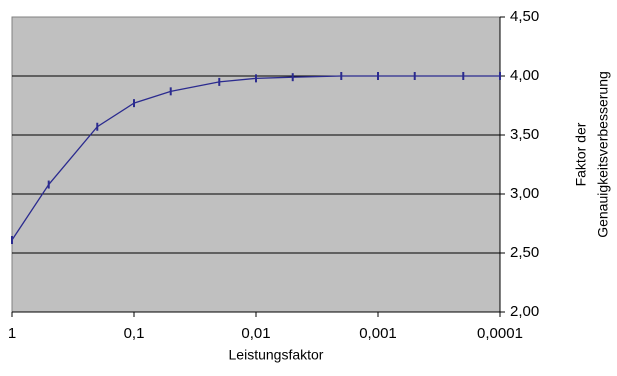 This screenshot has width=617, height=376. Describe the element at coordinates (255, 333) in the screenshot. I see `x-tick-label: 0,01` at that location.